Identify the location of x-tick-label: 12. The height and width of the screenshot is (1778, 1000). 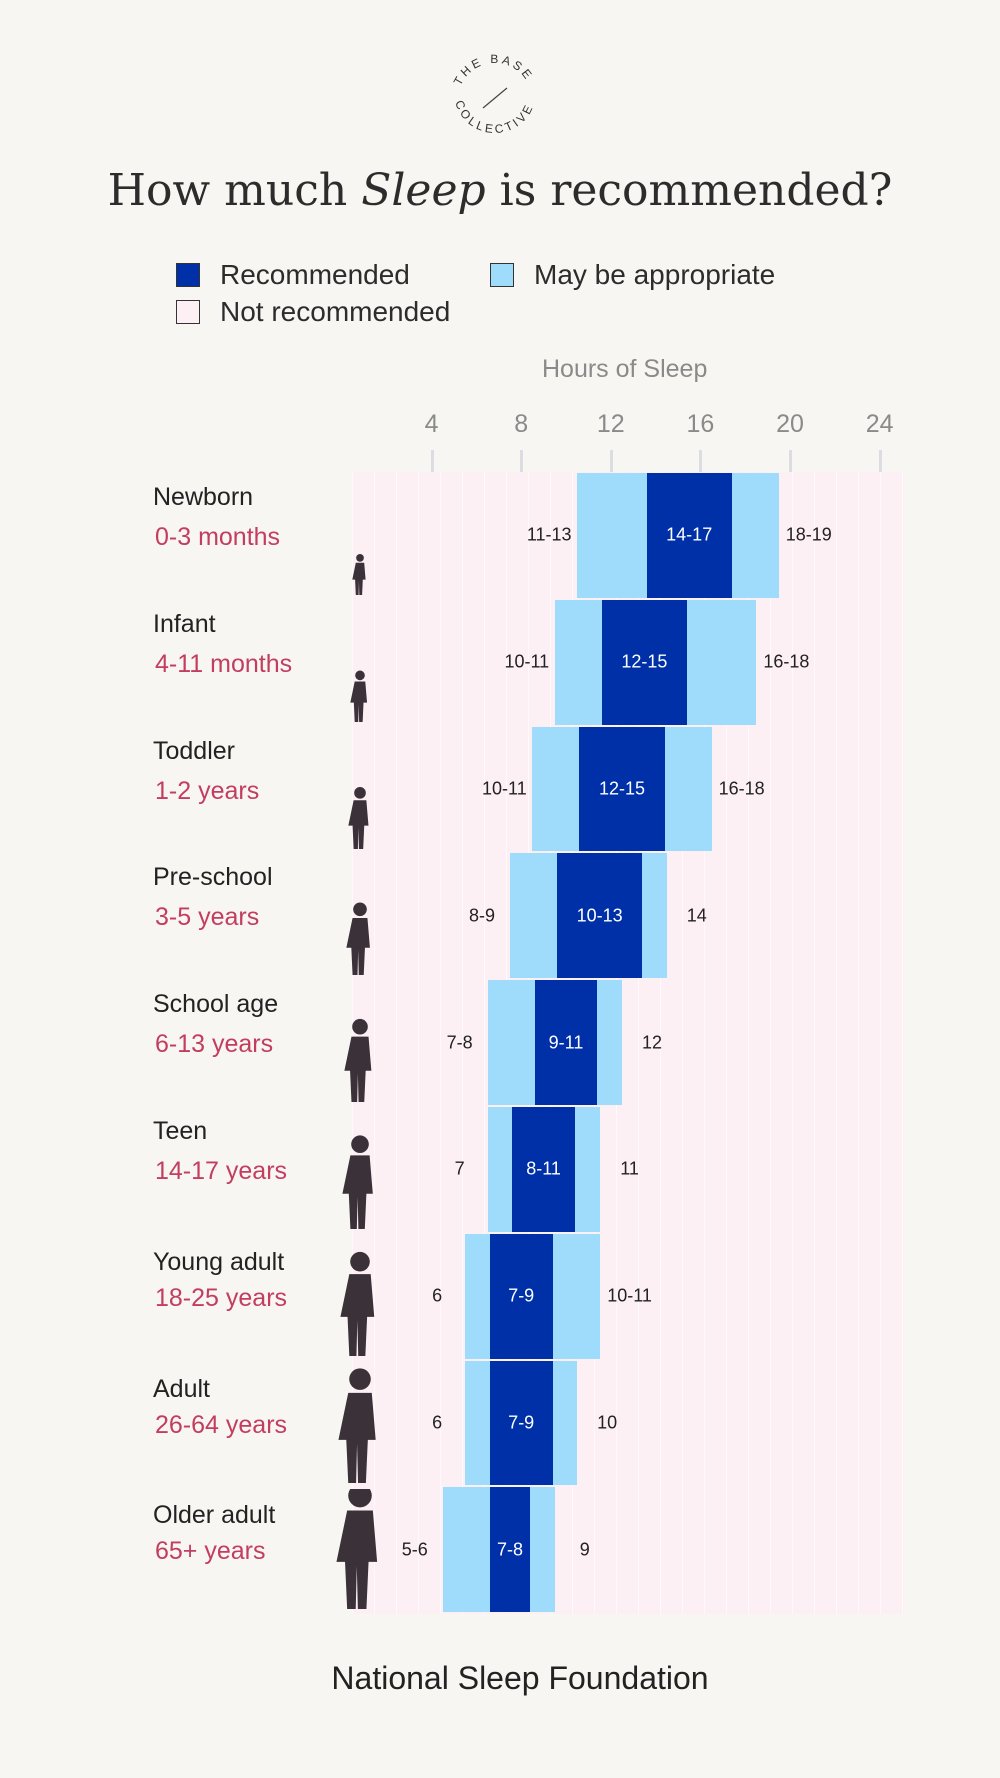
(610, 424).